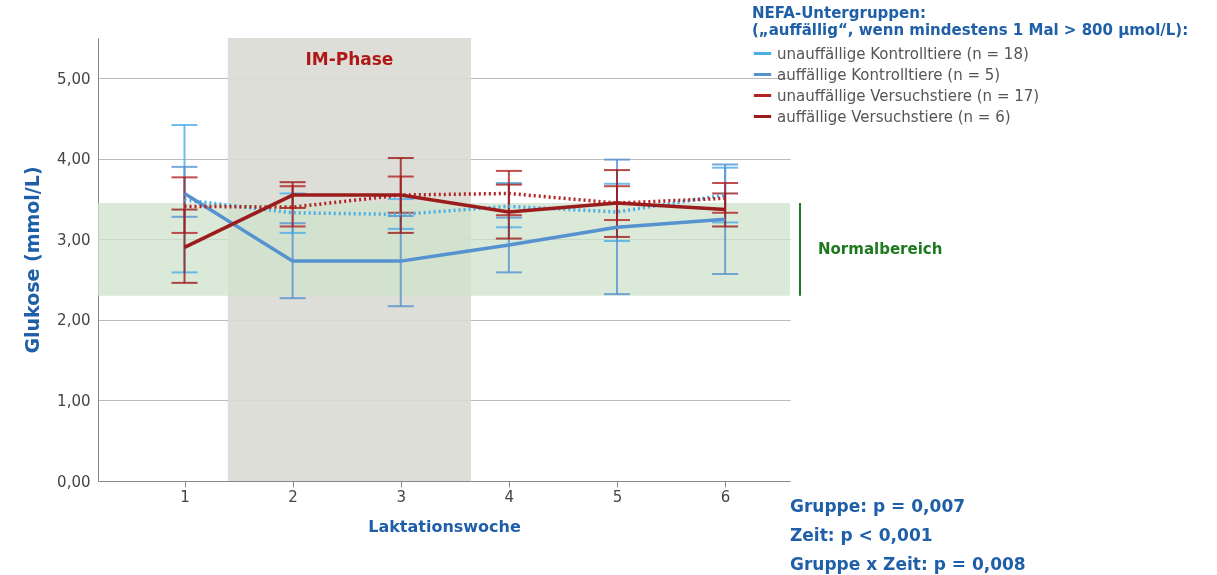  I want to click on text: Zeit: p < 0,001, so click(861, 535).